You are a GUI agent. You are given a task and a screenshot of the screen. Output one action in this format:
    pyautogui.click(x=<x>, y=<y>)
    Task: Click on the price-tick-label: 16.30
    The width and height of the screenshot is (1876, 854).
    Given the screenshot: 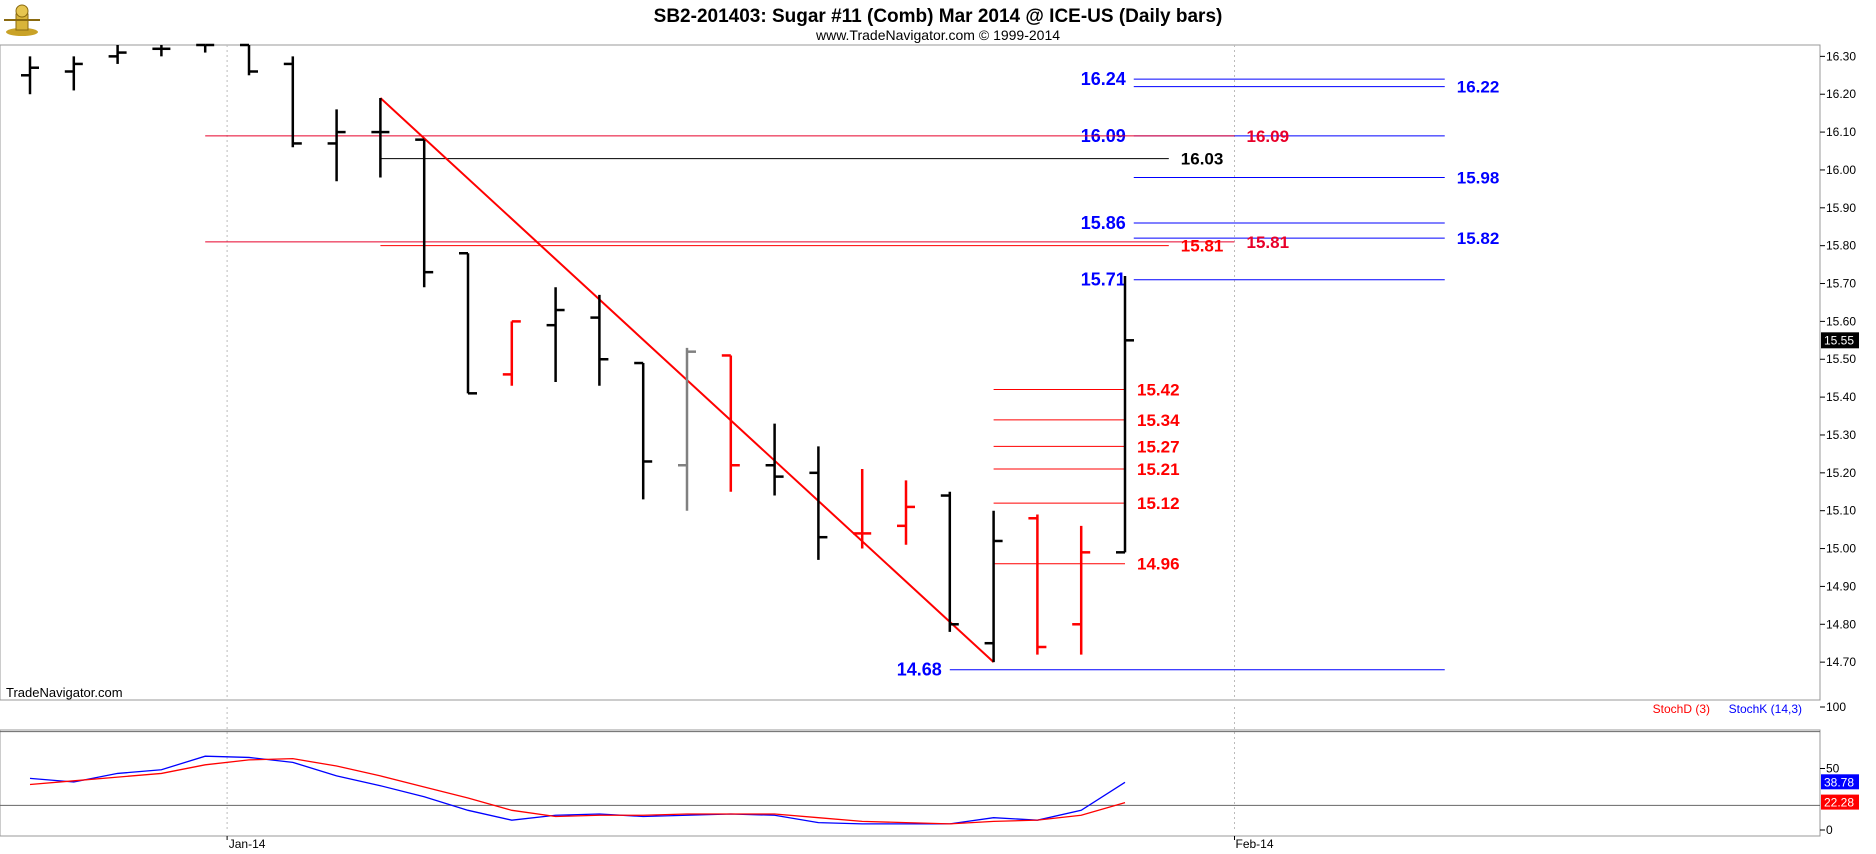 What is the action you would take?
    pyautogui.click(x=1841, y=56)
    